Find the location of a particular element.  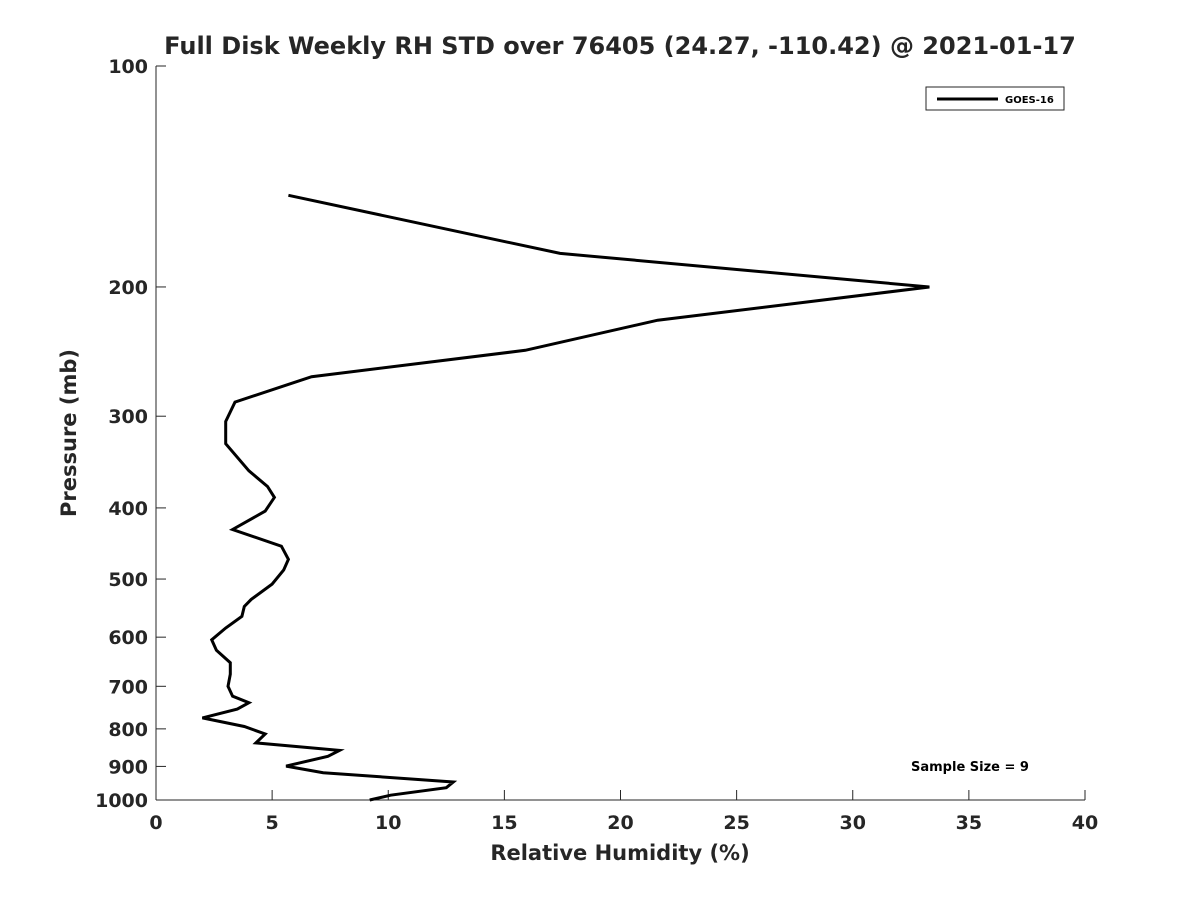

y-tick-label: 1000 is located at coordinates (121, 801).